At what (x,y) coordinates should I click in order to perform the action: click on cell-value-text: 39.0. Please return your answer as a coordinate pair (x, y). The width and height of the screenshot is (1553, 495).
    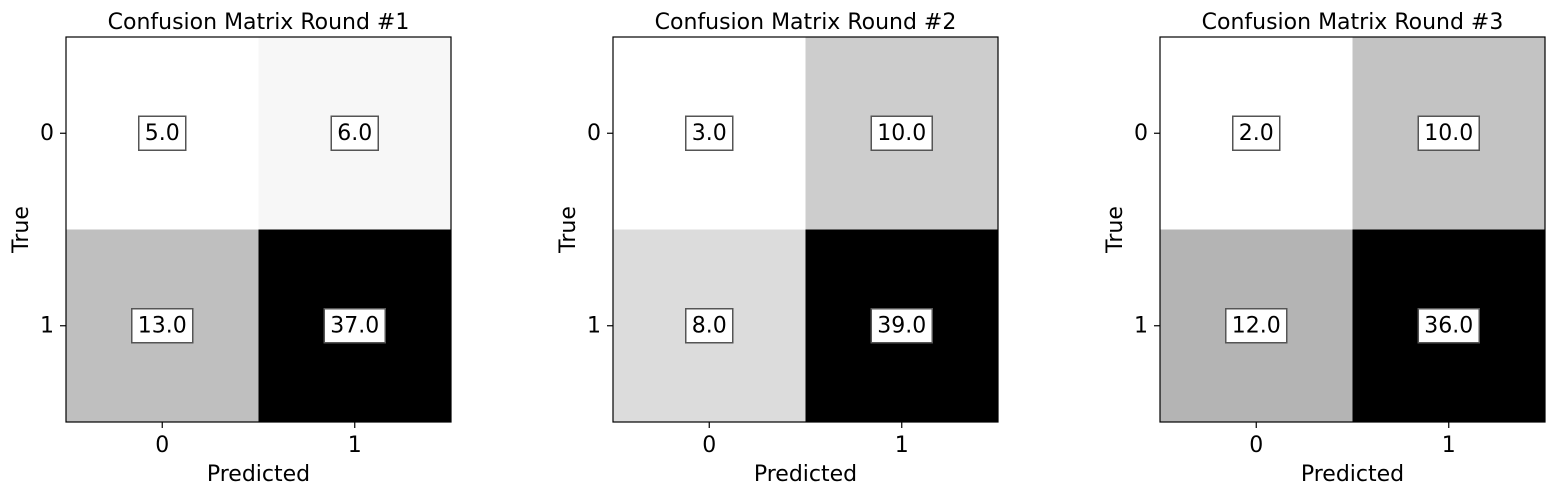
    Looking at the image, I should click on (901, 325).